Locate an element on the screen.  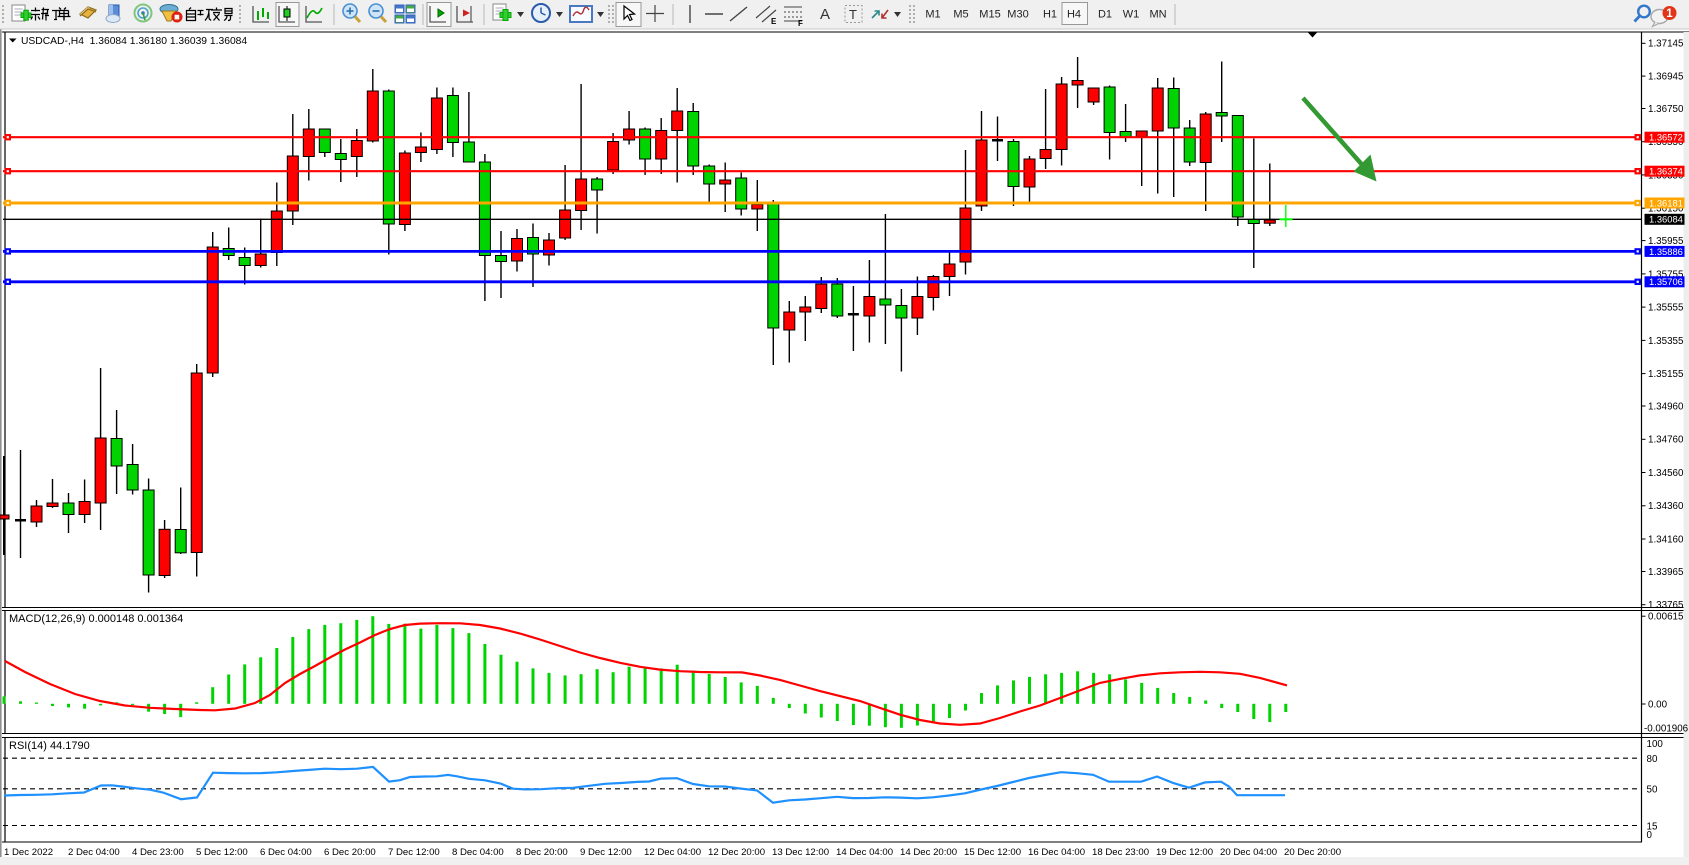
svg-text: H4 is located at coordinates (1074, 15).